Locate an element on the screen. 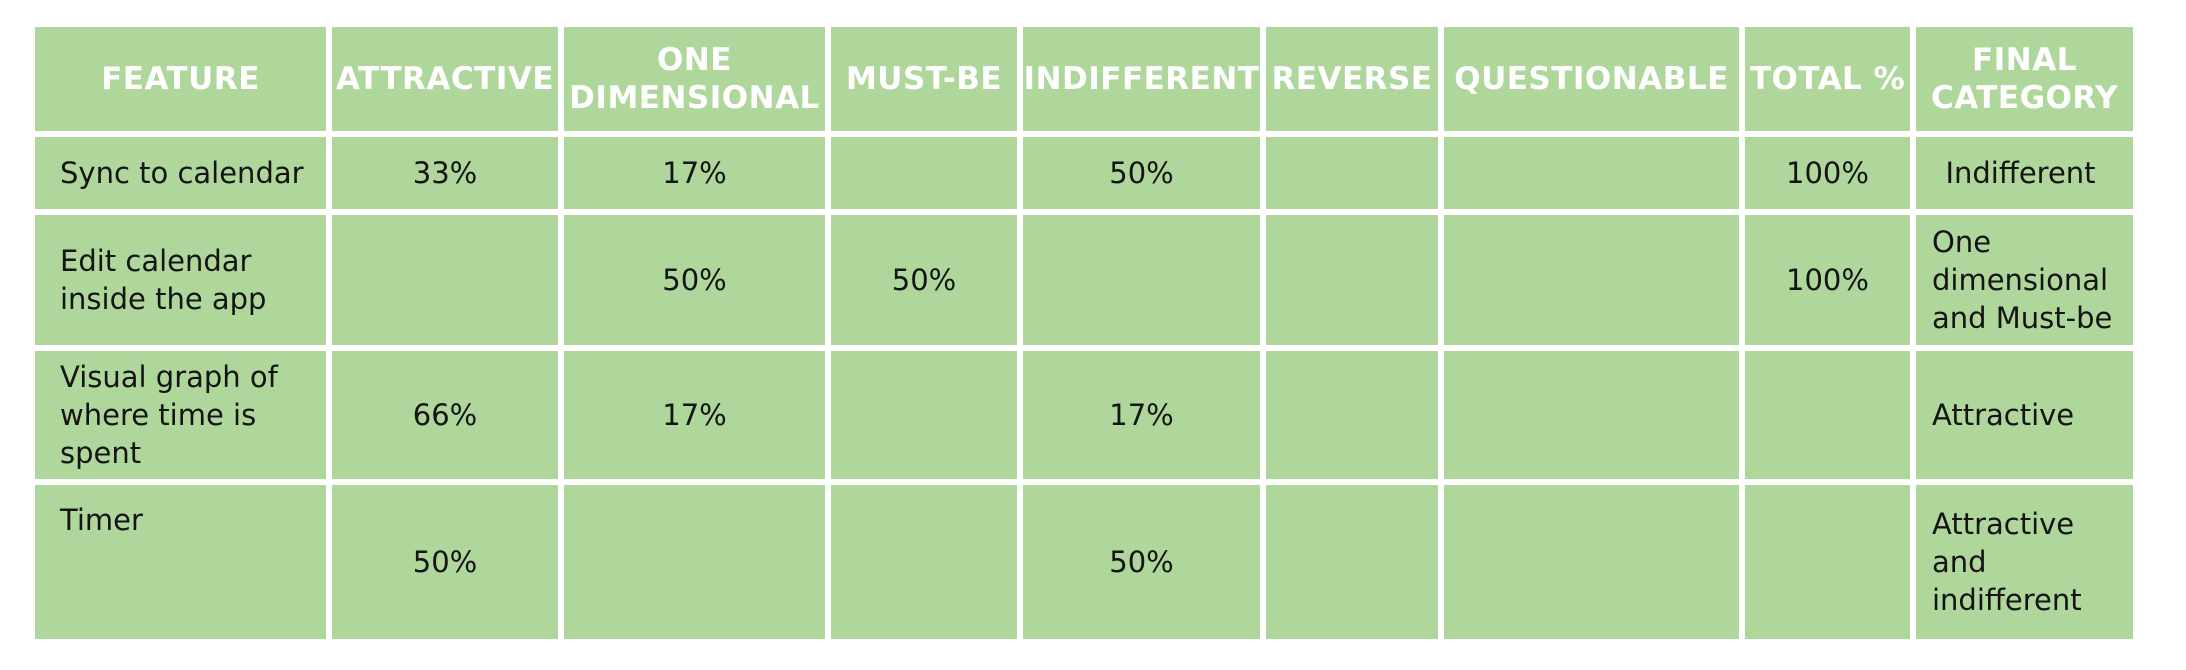  one-dimensional-cell: 50% is located at coordinates (694, 280).